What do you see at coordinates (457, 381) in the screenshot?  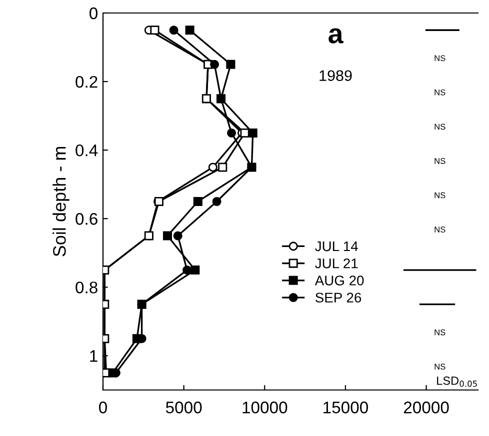 I see `annotation: LSD$_{0.05}$` at bounding box center [457, 381].